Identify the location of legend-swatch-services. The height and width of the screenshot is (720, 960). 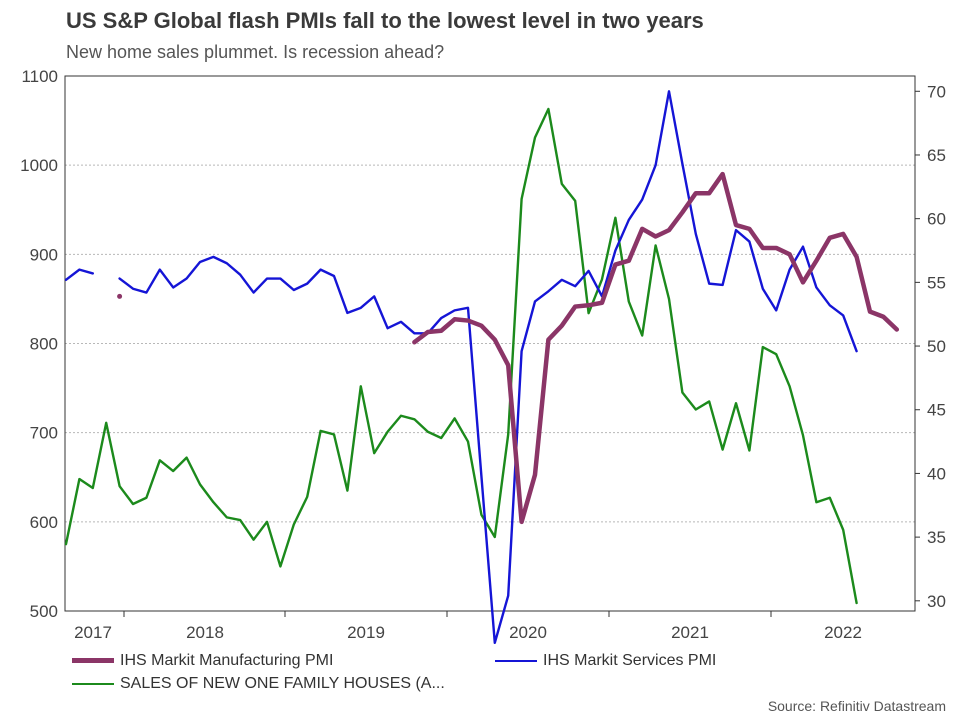
(516, 660).